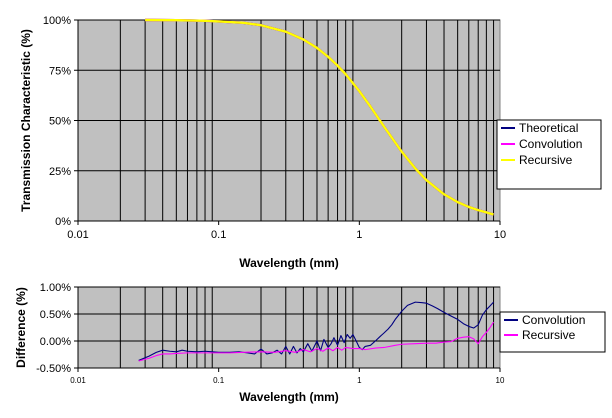  Describe the element at coordinates (55, 342) in the screenshot. I see `y-tick-label: 0.00%` at that location.